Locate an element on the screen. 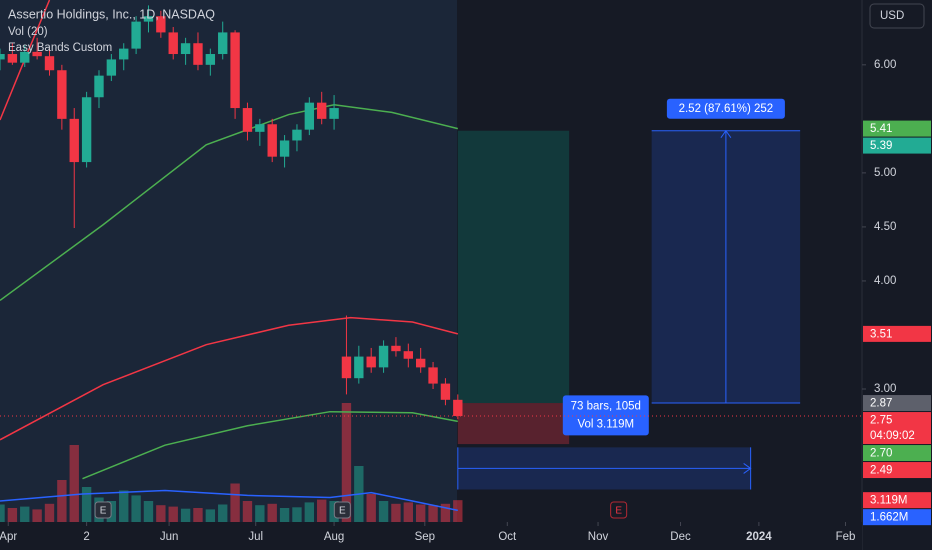  price-label: 5.39 is located at coordinates (881, 146).